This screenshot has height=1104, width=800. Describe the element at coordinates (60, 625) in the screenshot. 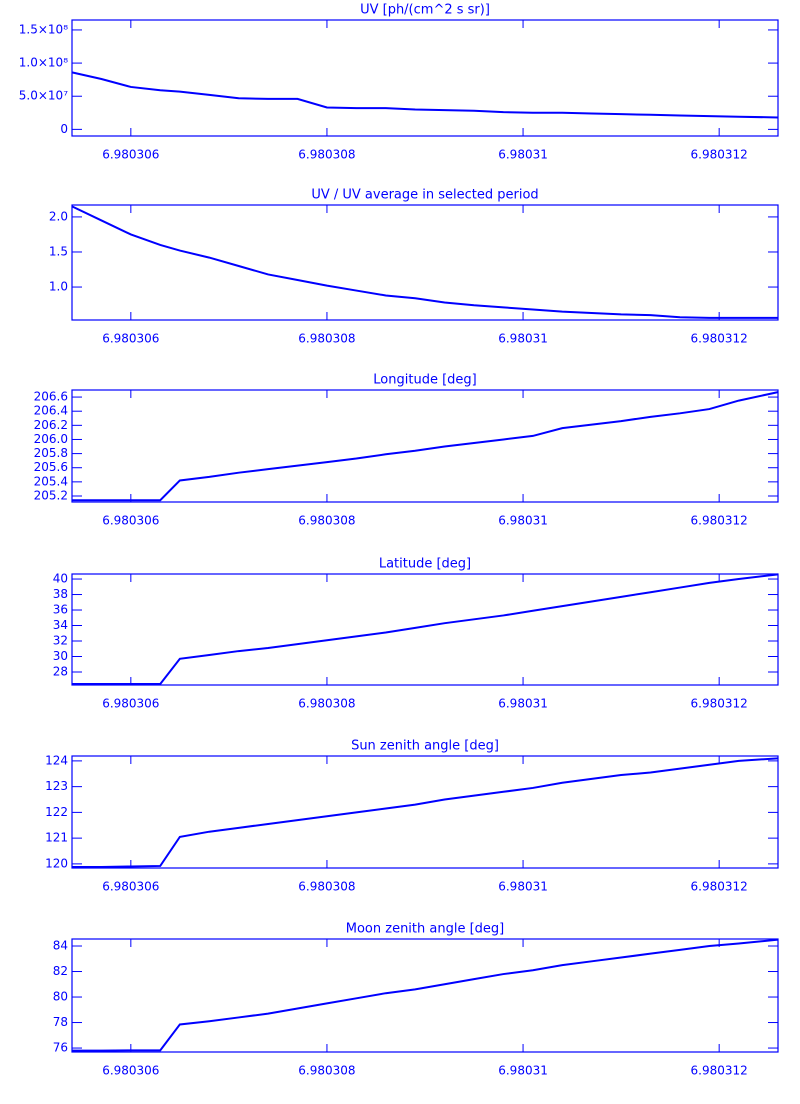

I see `y-tick-label: 34` at that location.